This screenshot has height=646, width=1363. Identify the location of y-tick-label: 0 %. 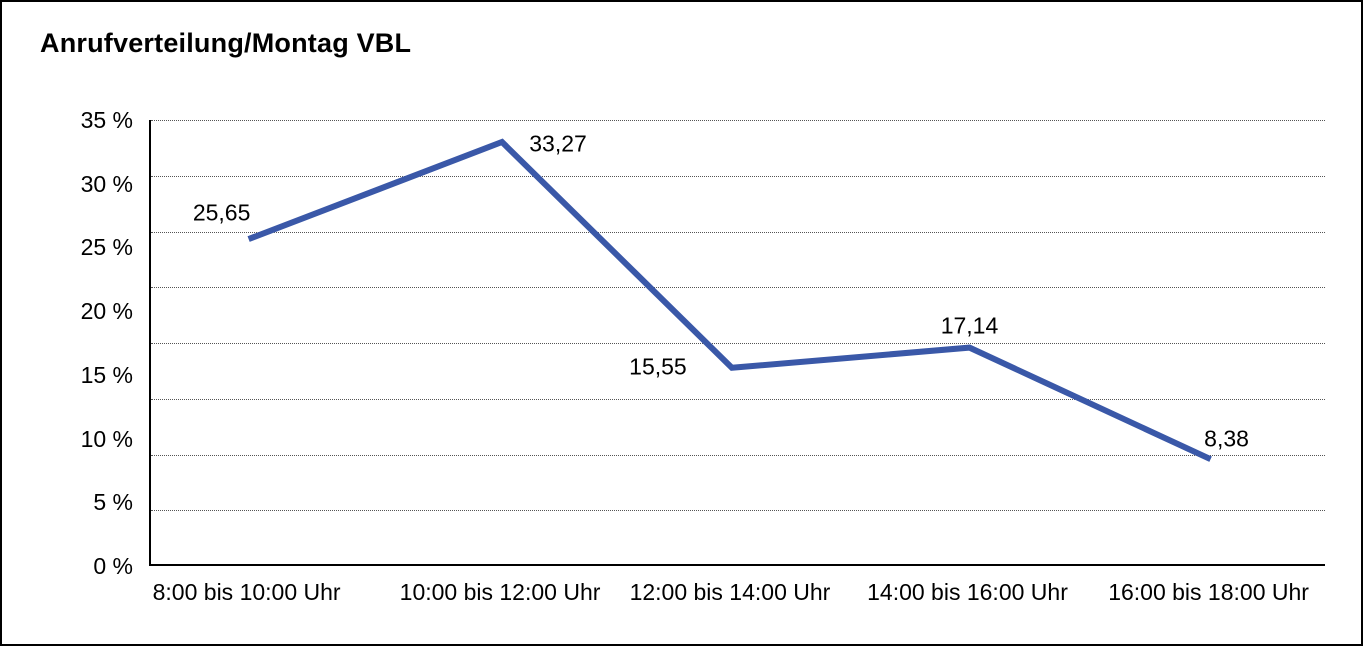
(113, 566).